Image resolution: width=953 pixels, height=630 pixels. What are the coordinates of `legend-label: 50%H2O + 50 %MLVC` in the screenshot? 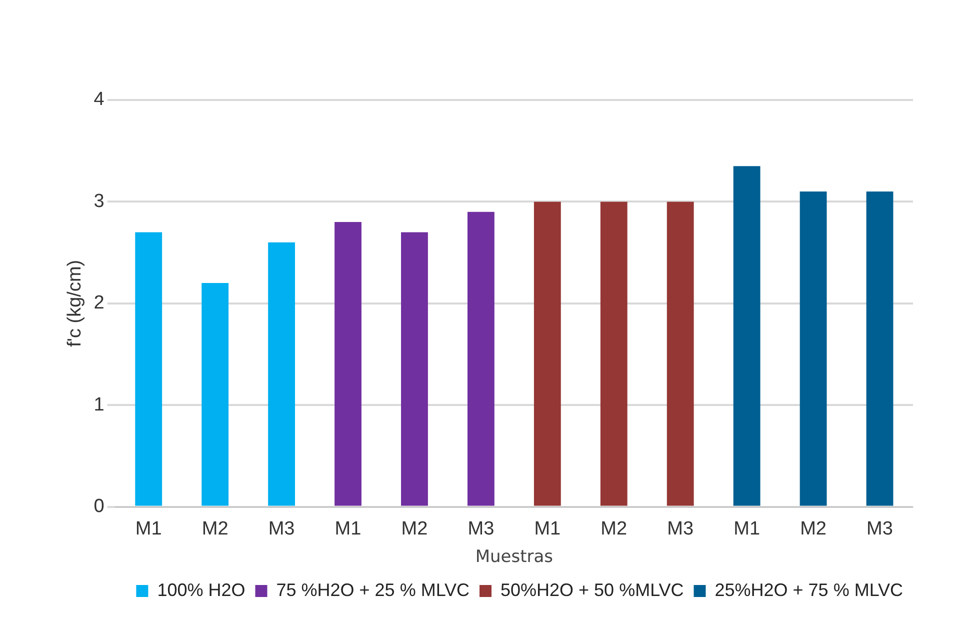 It's located at (592, 590).